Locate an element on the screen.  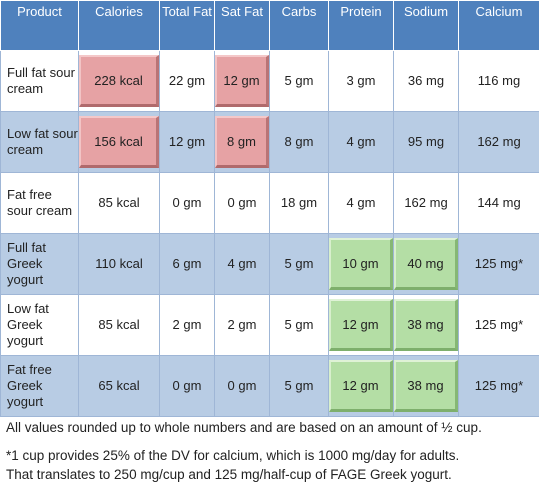
total-fat-cell: 12 gm is located at coordinates (187, 142).